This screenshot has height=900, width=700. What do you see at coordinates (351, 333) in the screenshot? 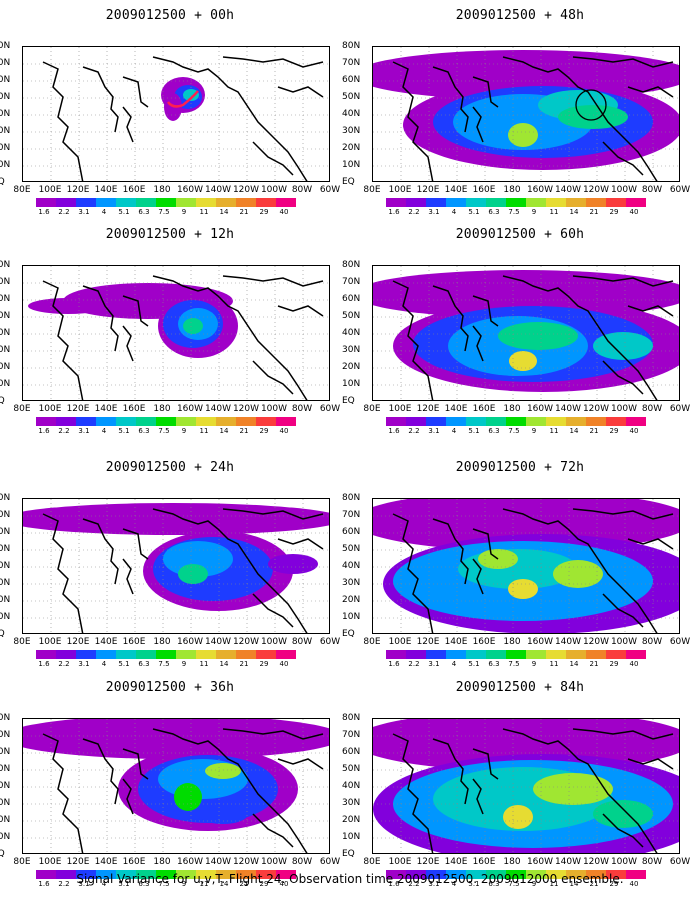
I see `lat-tick-label: 40N` at bounding box center [351, 333].